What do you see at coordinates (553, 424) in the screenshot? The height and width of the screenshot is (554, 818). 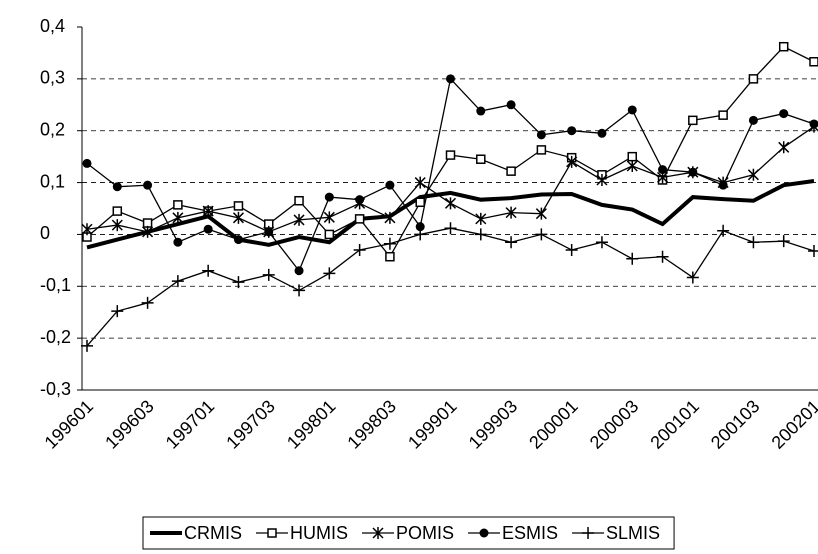 I see `x-tick-label: 200001` at bounding box center [553, 424].